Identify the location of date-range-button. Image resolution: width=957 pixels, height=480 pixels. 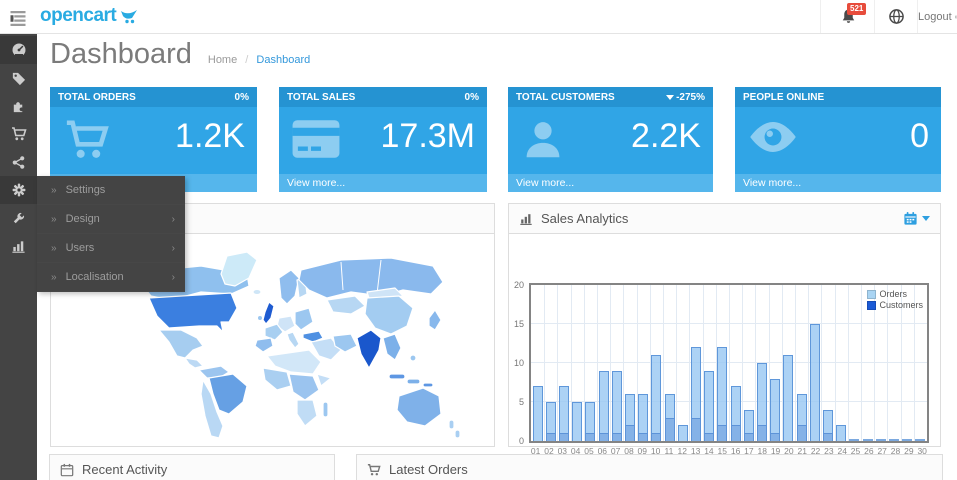
(916, 218).